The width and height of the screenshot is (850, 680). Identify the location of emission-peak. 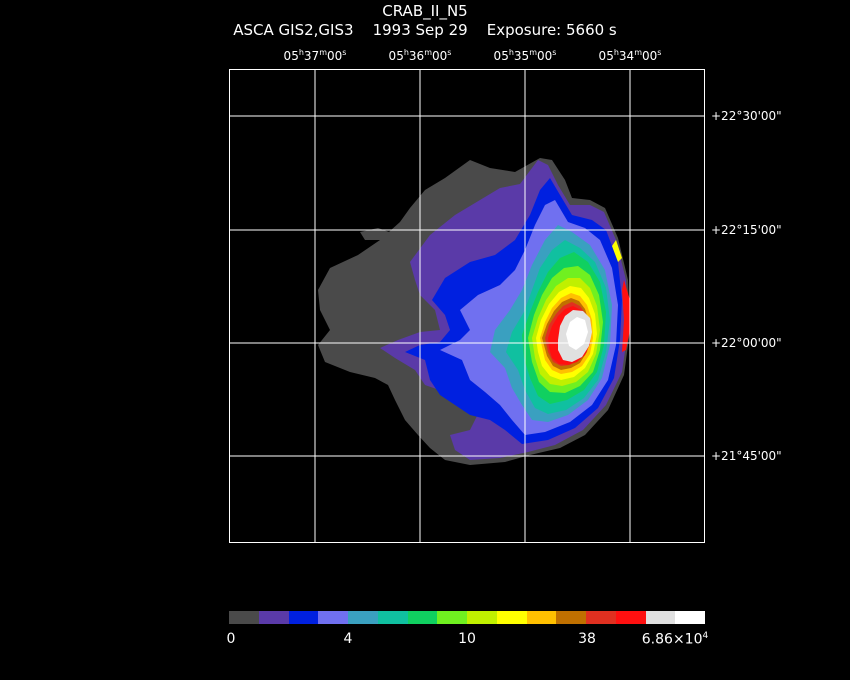
(577, 333).